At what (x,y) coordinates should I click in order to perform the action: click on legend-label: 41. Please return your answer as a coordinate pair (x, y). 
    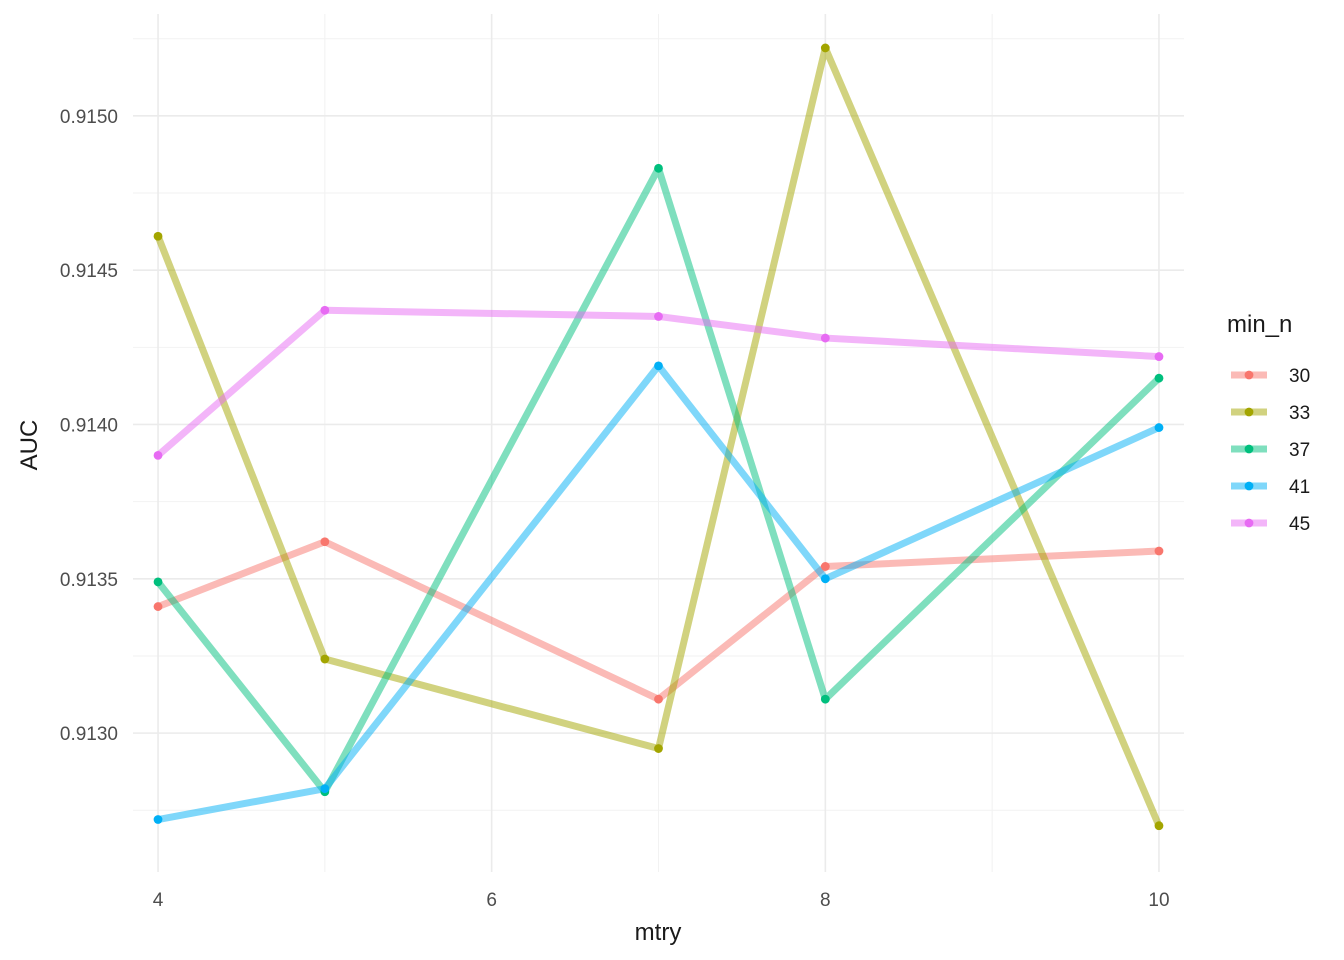
    Looking at the image, I should click on (1299, 487).